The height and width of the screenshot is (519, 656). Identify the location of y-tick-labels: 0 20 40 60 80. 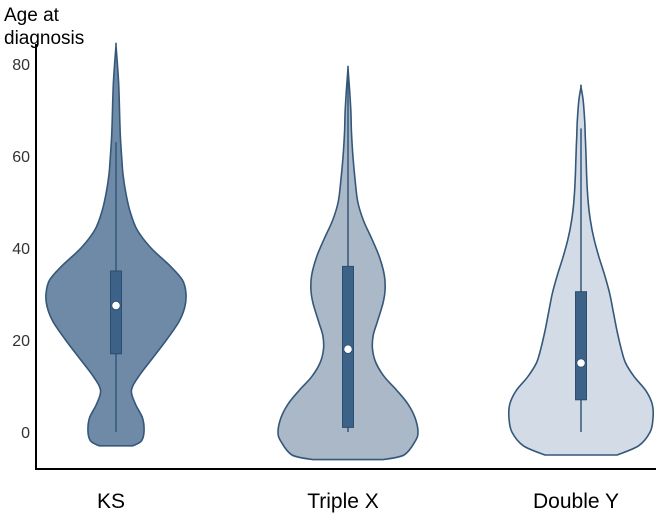
(21, 249).